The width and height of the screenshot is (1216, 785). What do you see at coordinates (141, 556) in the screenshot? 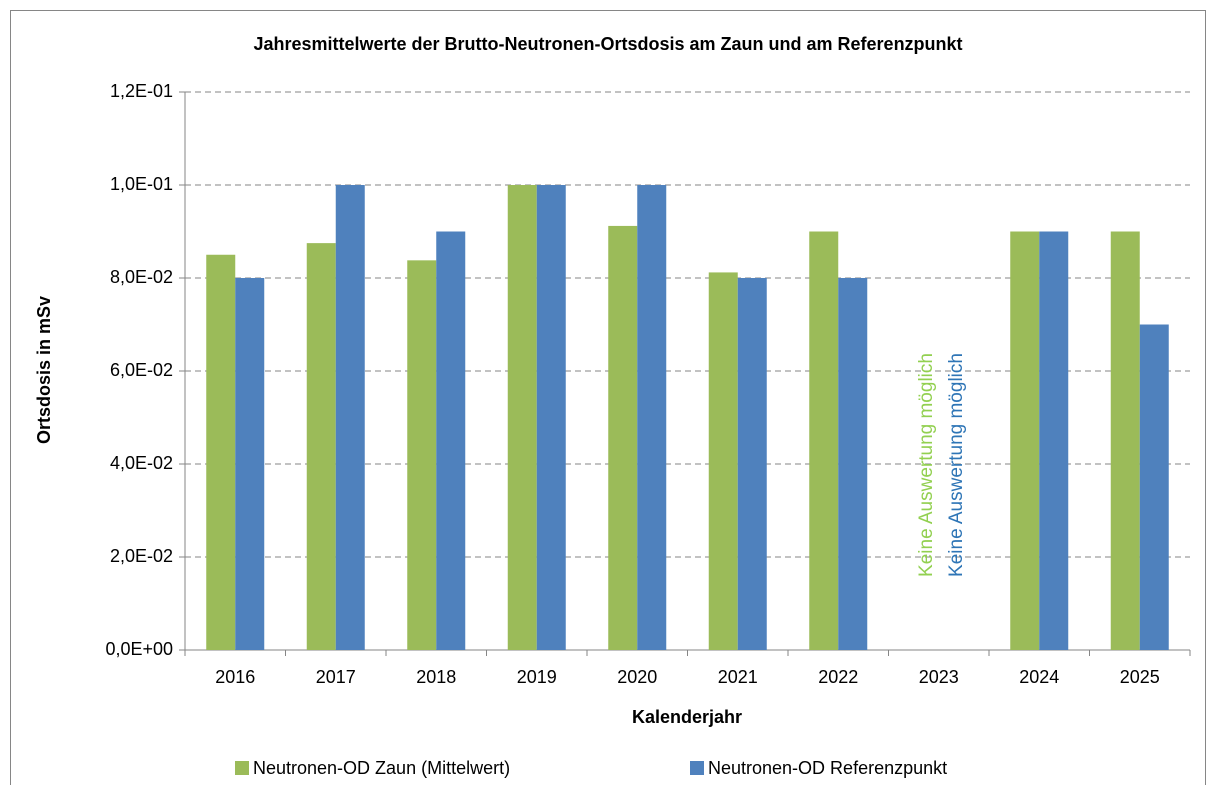
I see `y-tick-label: 2,0E-02` at bounding box center [141, 556].